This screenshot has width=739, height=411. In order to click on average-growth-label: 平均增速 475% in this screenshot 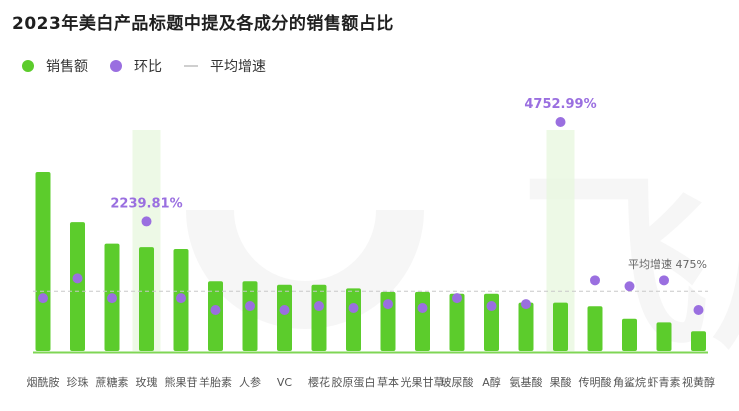, I will do `click(667, 264)`.